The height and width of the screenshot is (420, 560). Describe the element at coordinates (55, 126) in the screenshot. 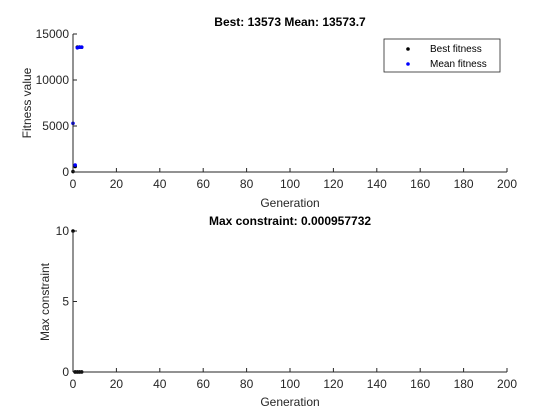

I see `fitness-ytick-label: 5000` at that location.